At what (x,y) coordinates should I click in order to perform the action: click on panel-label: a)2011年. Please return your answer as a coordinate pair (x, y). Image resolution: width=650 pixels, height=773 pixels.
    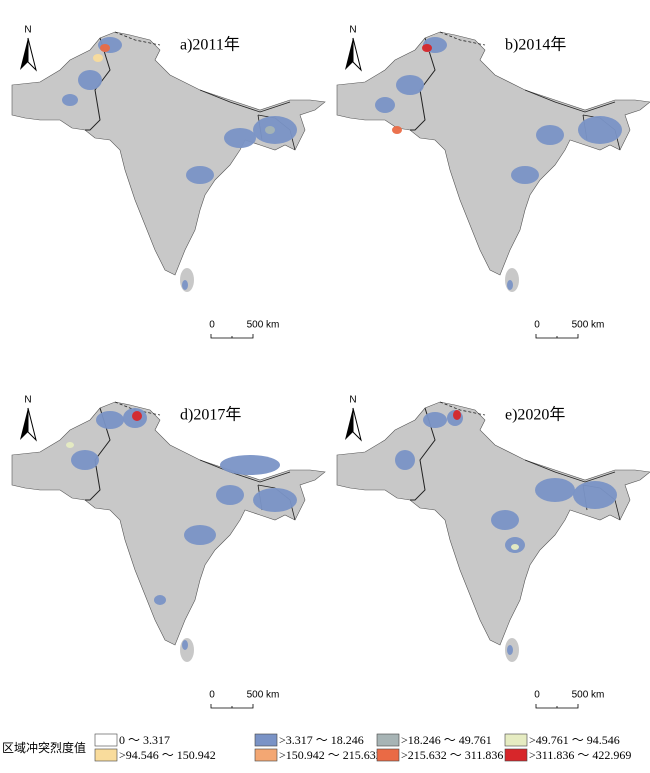
    Looking at the image, I should click on (210, 45).